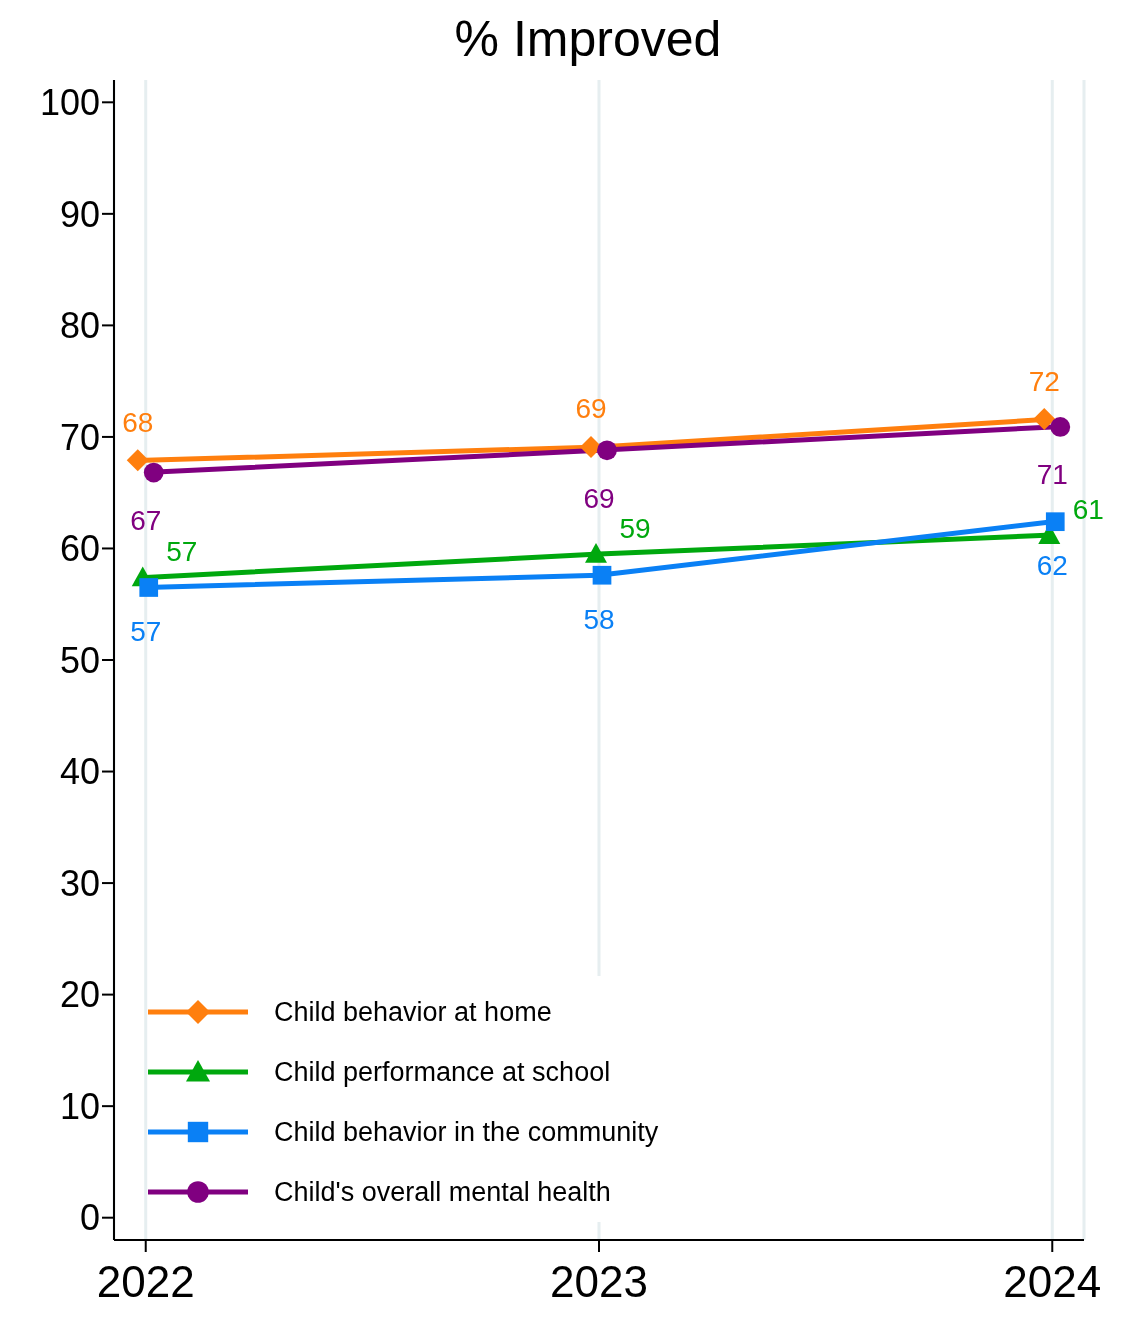  Describe the element at coordinates (599, 619) in the screenshot. I see `data-label: 58` at that location.